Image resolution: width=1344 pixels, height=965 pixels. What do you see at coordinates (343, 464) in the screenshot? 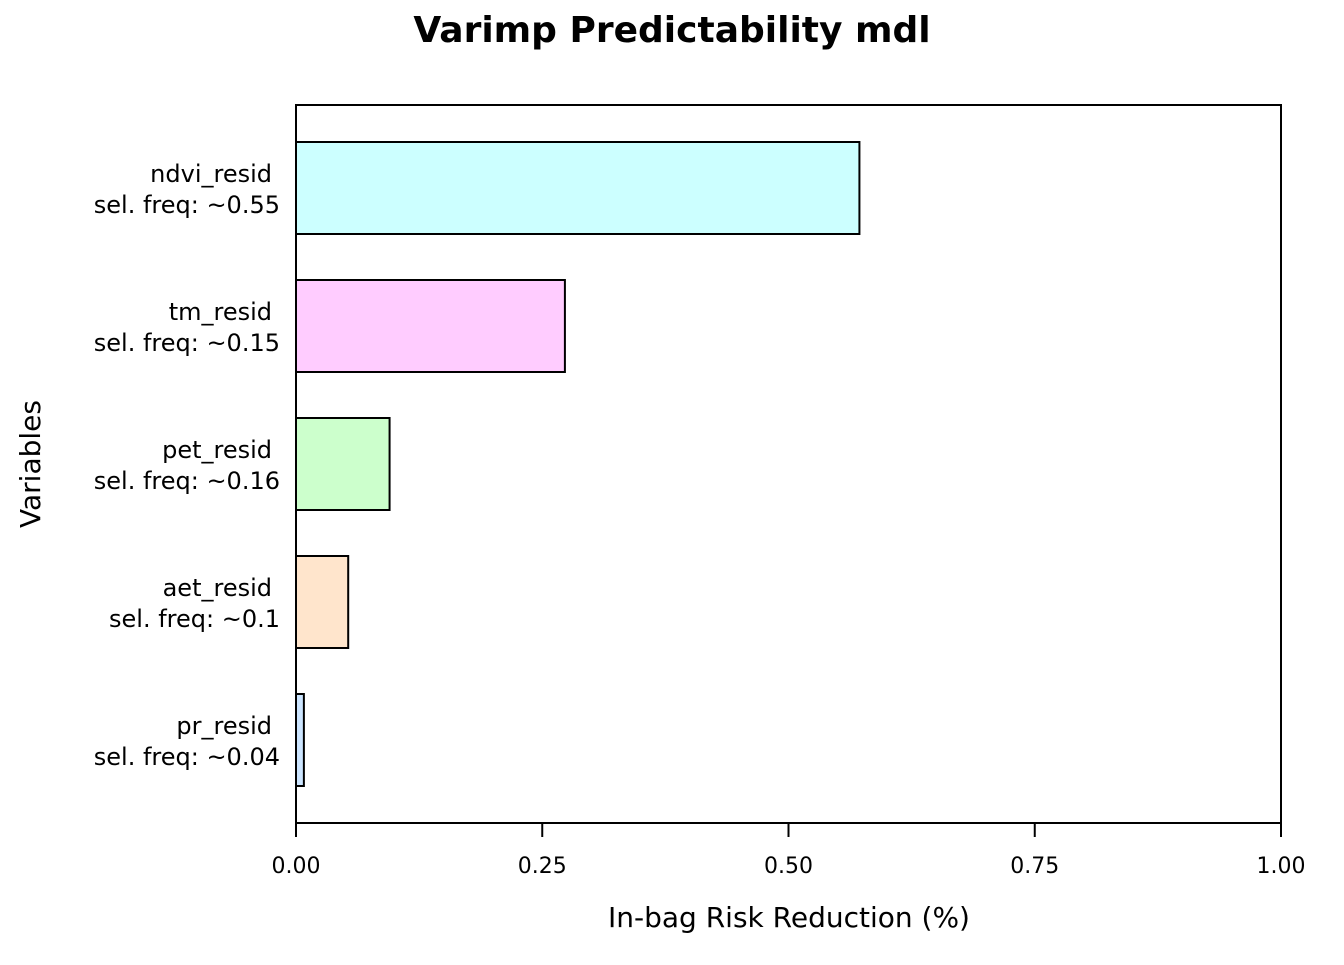
I see `bar-pet_resid` at bounding box center [343, 464].